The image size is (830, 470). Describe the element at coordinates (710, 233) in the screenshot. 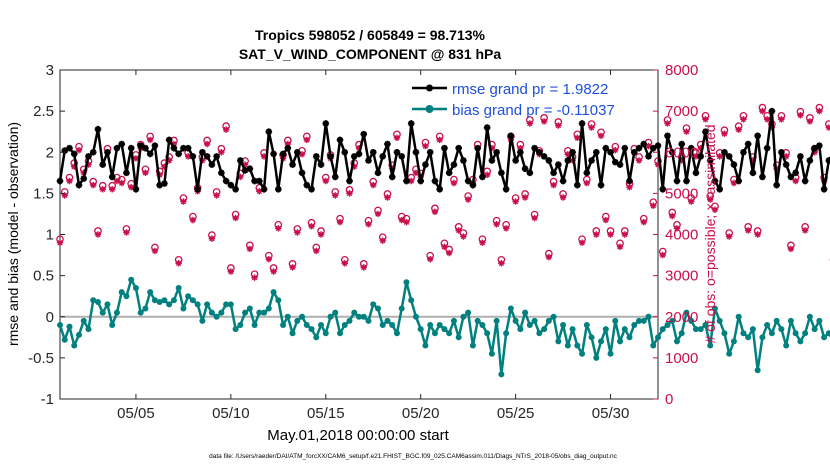

I see `y-axis-right-label: # of obs: o=possible; ×=assimilated` at that location.